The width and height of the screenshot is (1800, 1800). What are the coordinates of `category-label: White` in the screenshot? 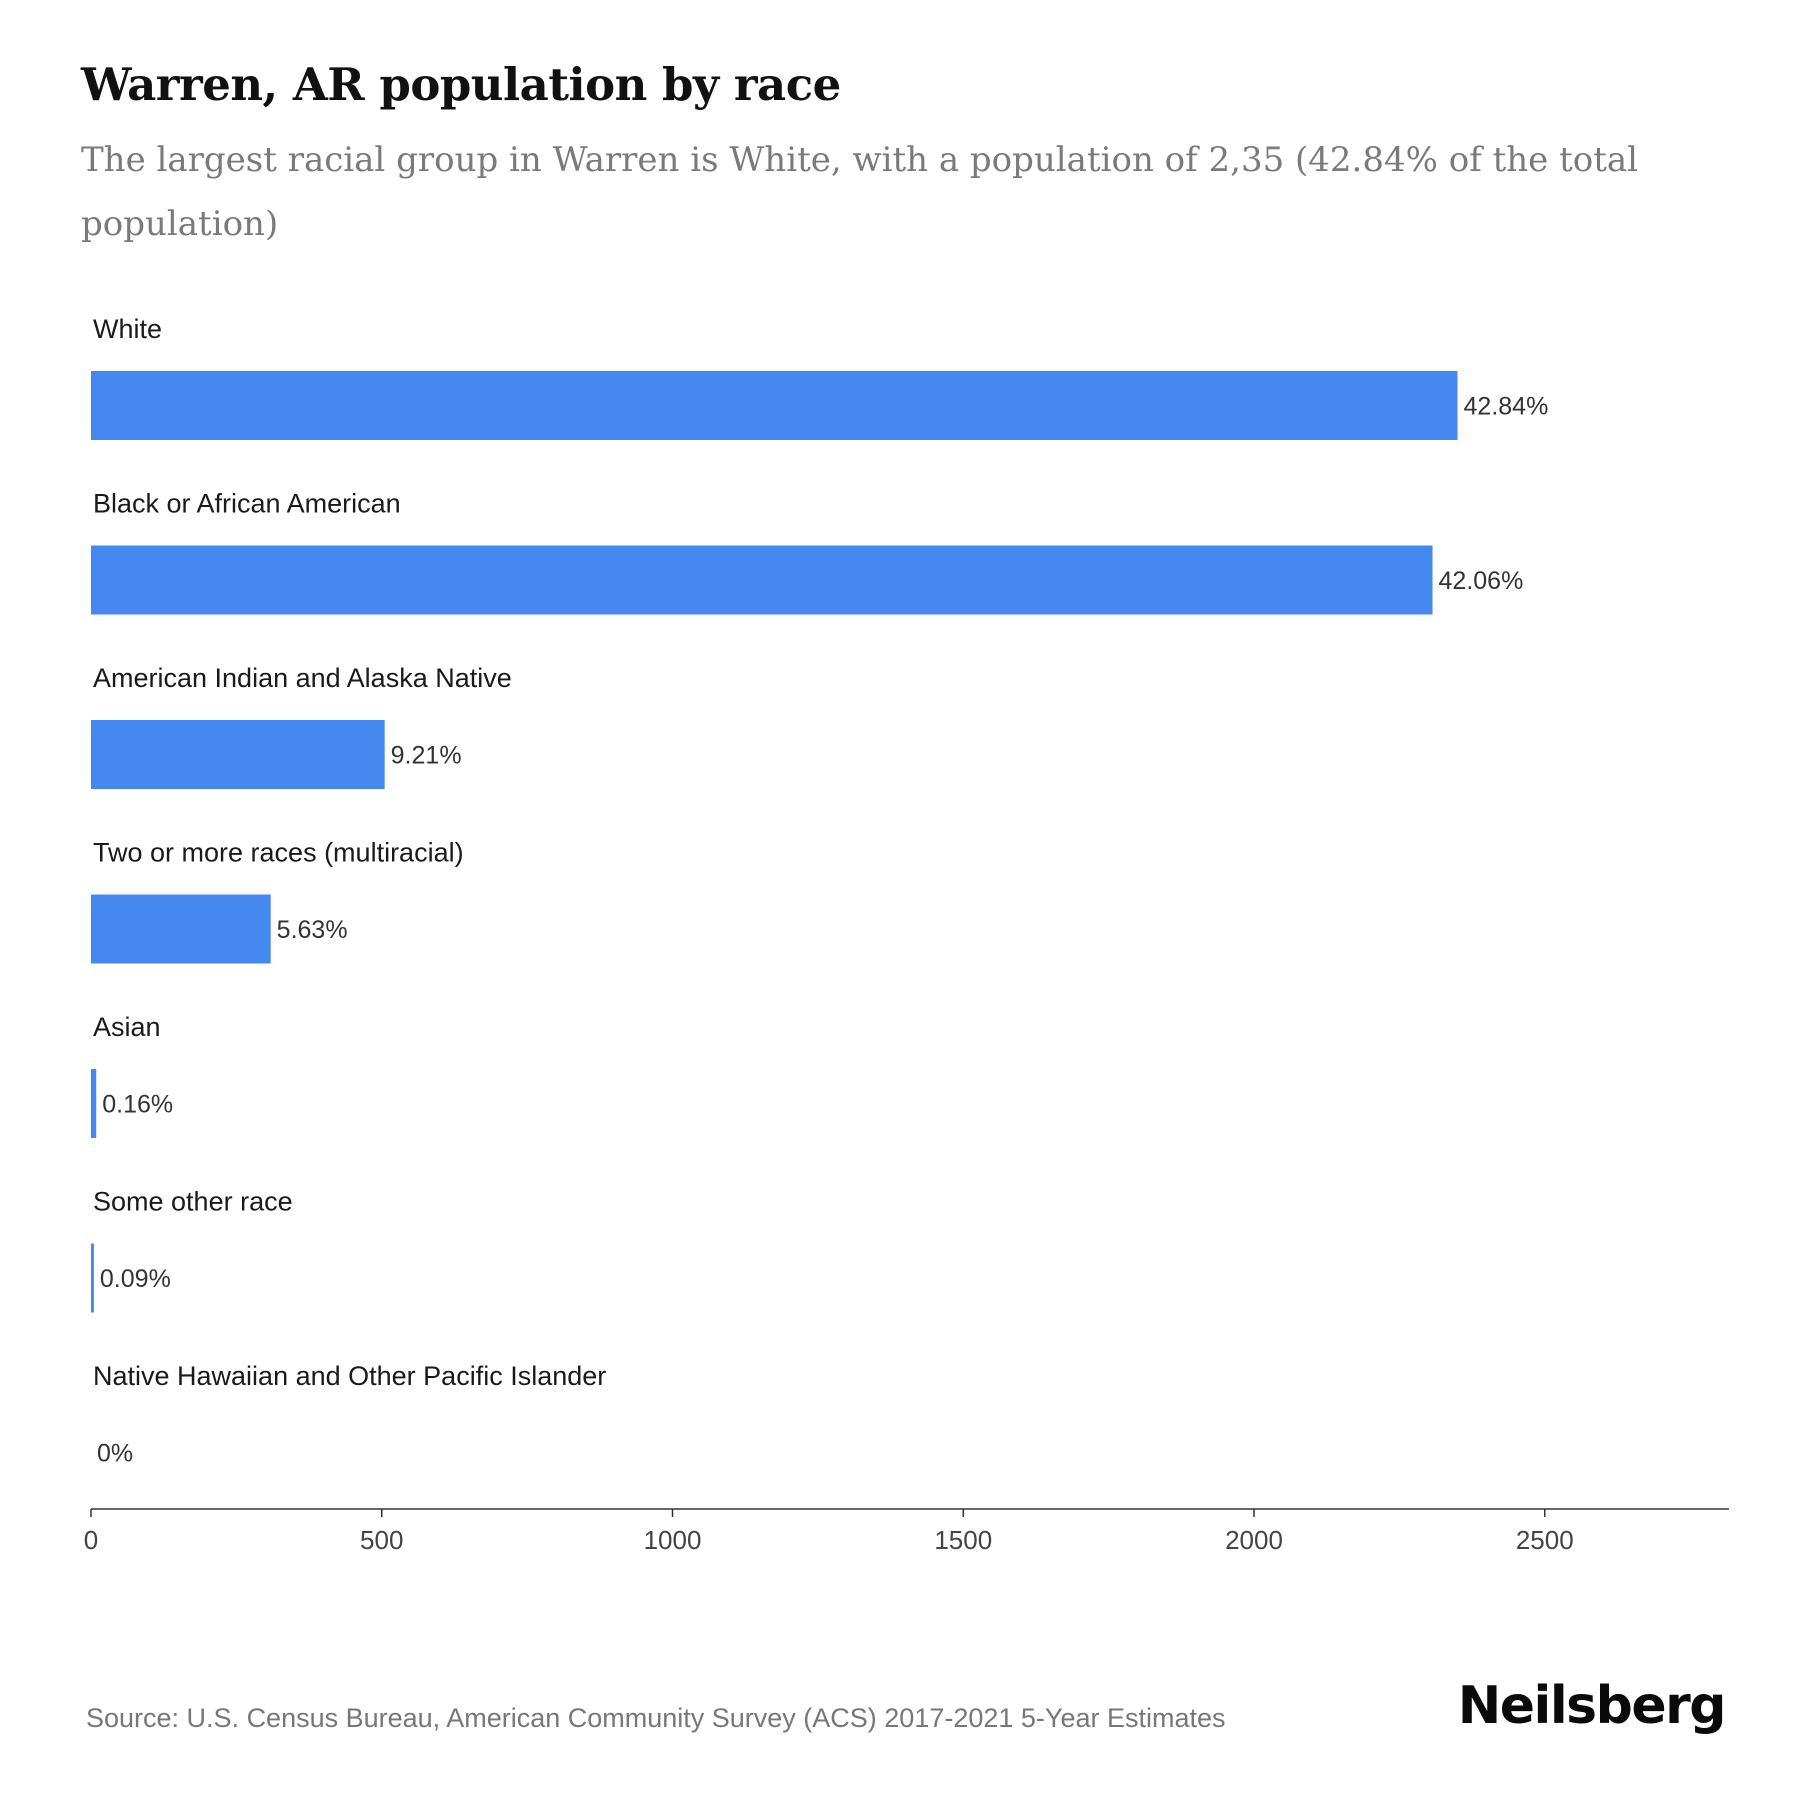 It's located at (127, 329).